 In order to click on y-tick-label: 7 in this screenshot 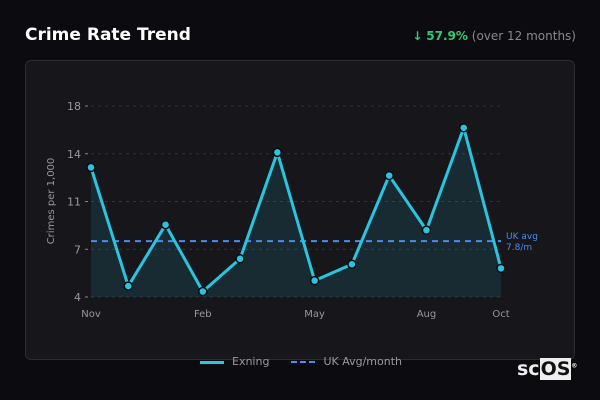, I will do `click(77, 249)`.